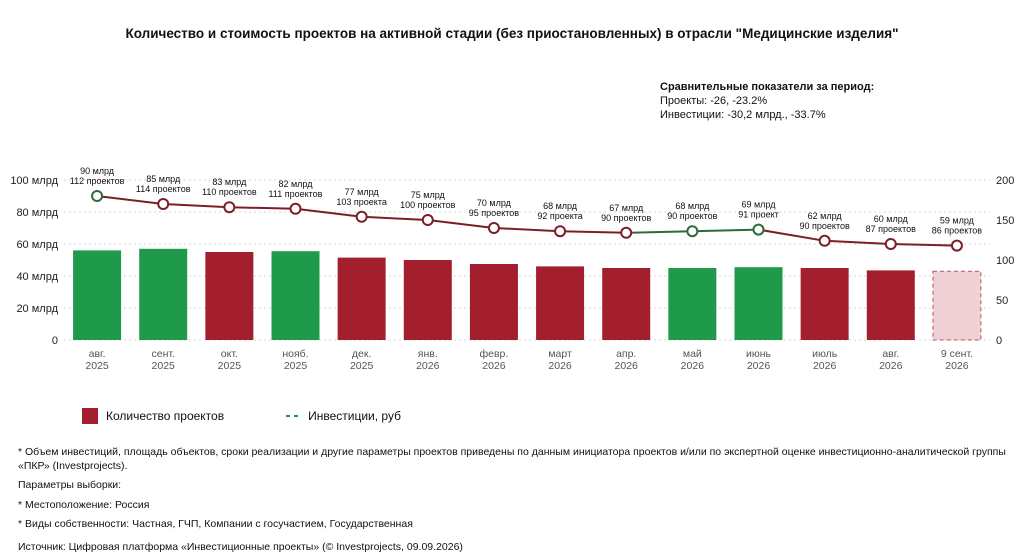  I want to click on x-tick-label: февр., so click(494, 354).